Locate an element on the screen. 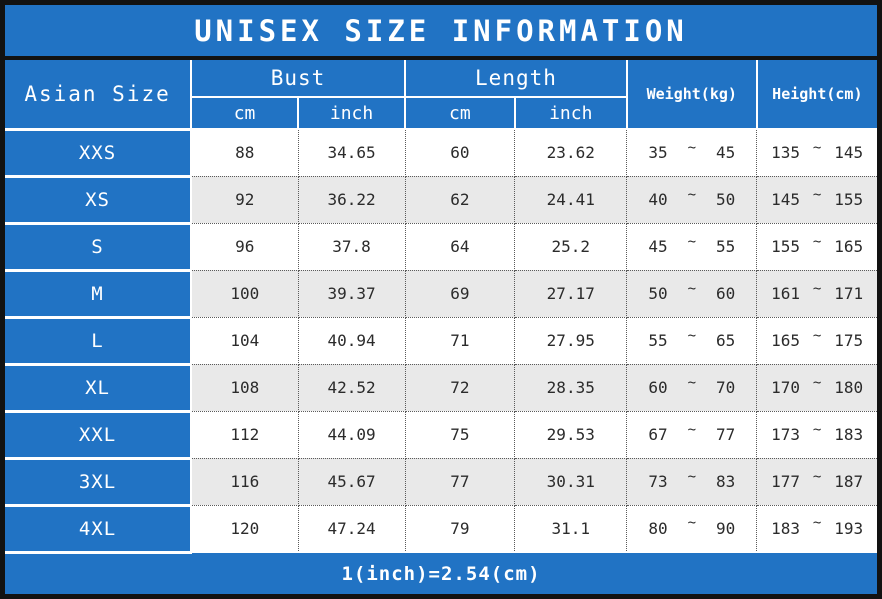 The image size is (882, 599). height-range: 183 ~193 is located at coordinates (818, 528).